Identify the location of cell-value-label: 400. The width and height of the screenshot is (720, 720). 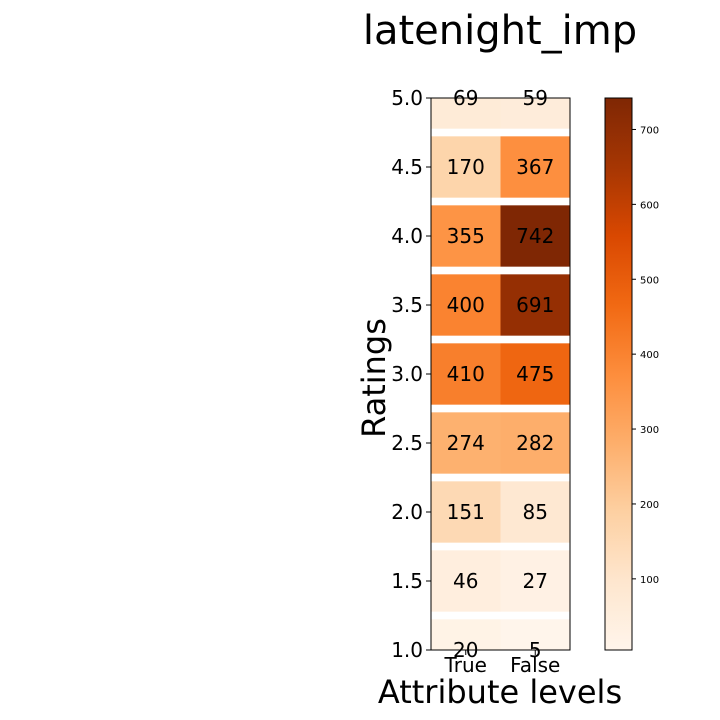
(466, 305).